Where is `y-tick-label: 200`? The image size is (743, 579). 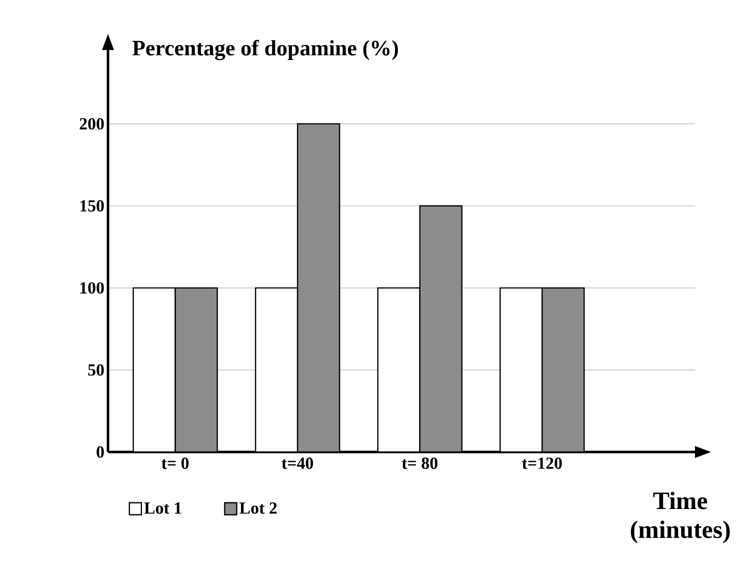
y-tick-label: 200 is located at coordinates (92, 124).